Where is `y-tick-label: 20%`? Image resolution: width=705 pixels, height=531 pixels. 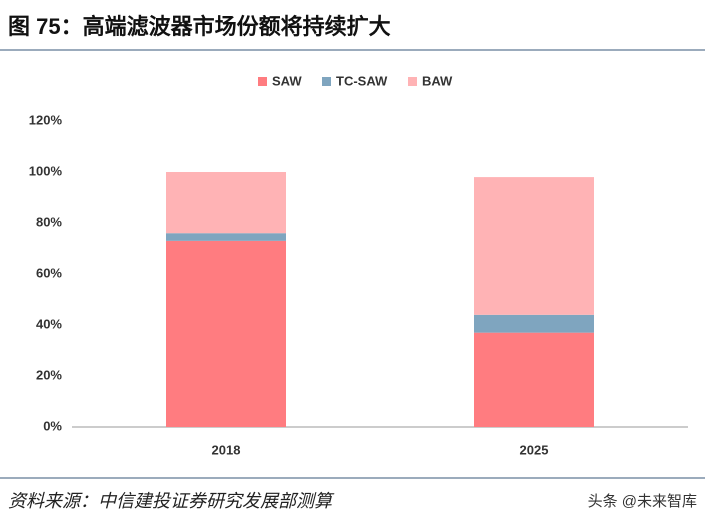 y-tick-label: 20% is located at coordinates (49, 374).